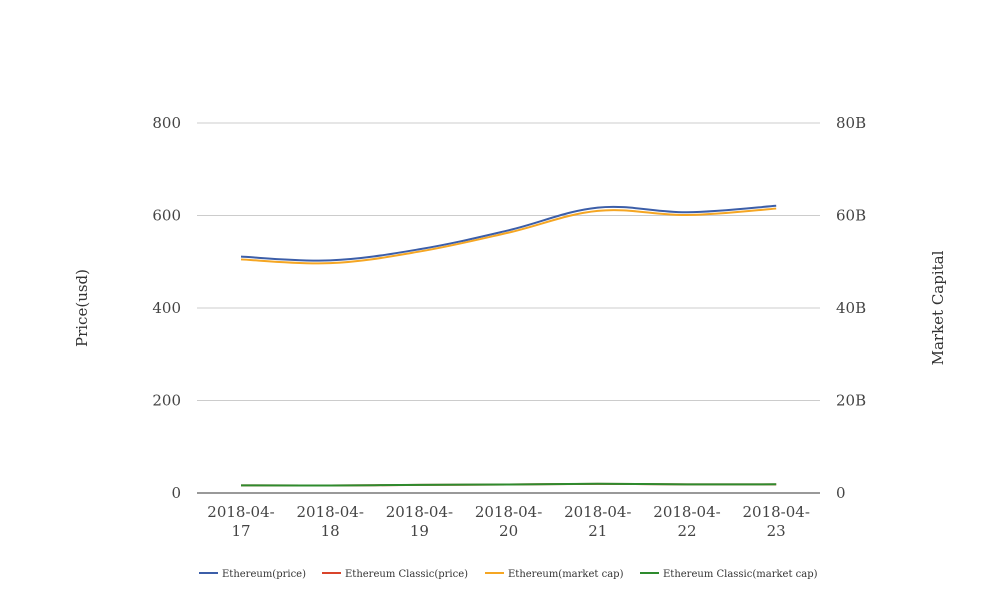 The width and height of the screenshot is (1008, 616). What do you see at coordinates (841, 493) in the screenshot?
I see `y-tick-label-right: 0` at bounding box center [841, 493].